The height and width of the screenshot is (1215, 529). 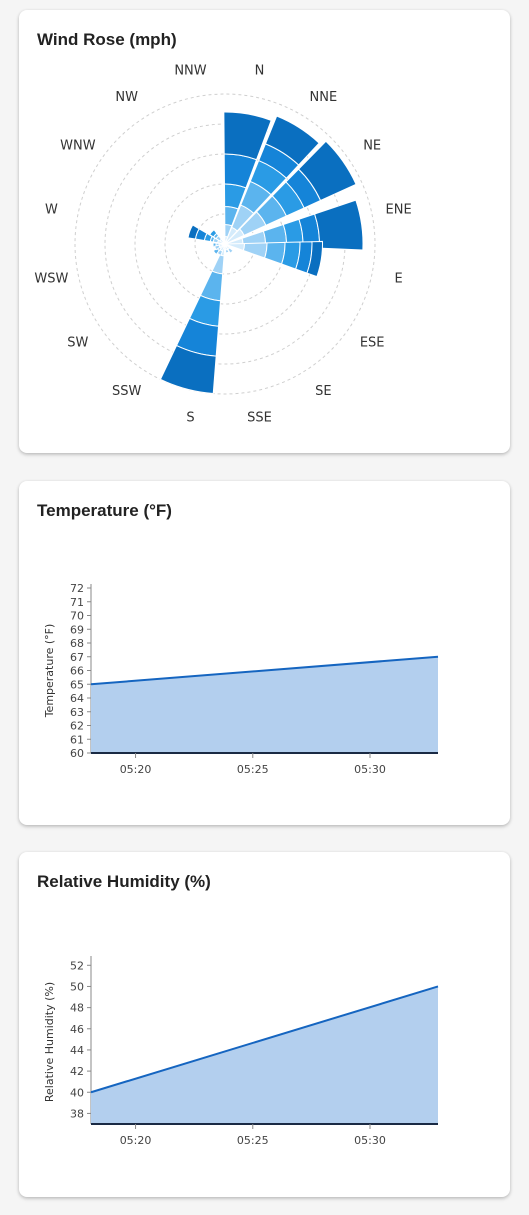 I want to click on y-tick-label: 66, so click(x=77, y=671).